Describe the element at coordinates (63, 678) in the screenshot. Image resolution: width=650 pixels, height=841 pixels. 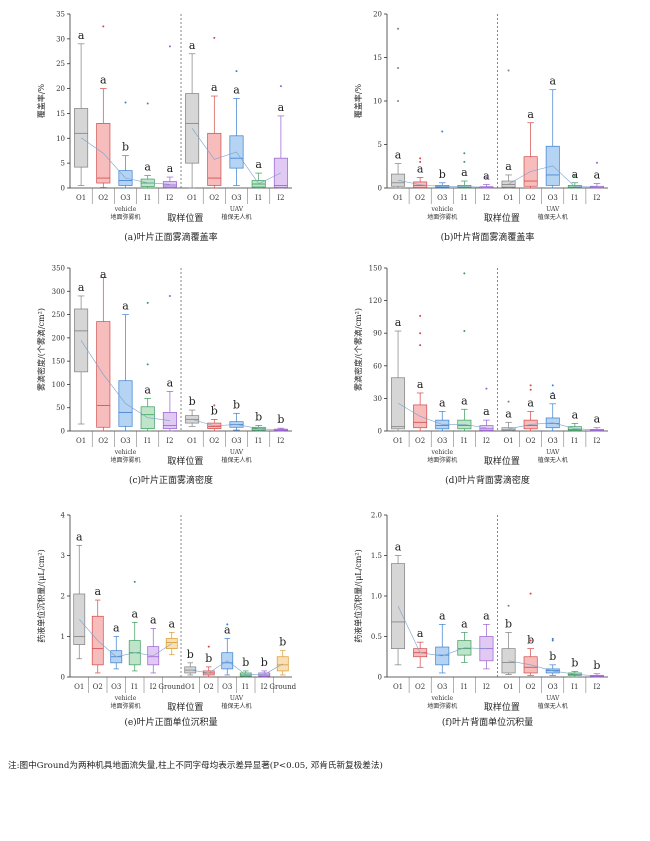
I see `y-tick-label: 0` at that location.